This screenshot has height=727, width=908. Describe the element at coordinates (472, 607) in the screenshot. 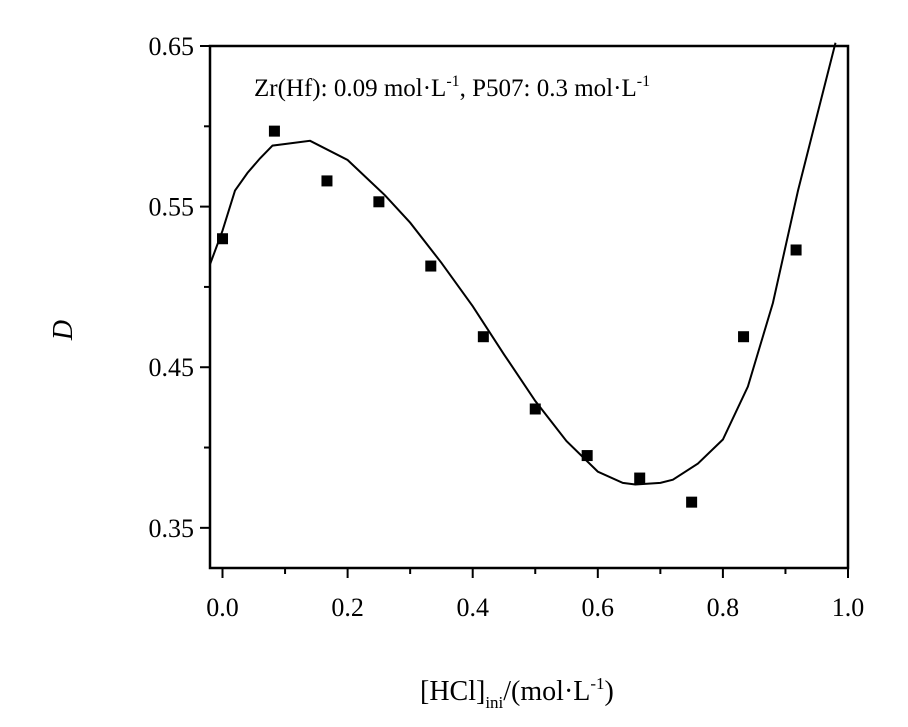

I see `x-tick-label: 0.4` at that location.